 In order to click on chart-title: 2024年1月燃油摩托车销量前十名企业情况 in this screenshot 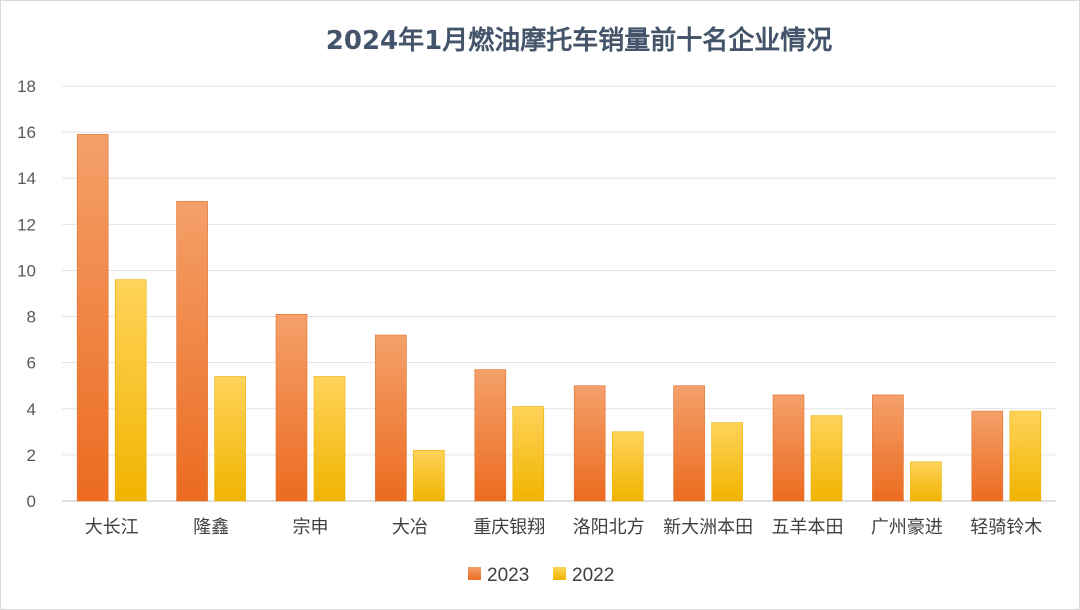, I will do `click(579, 40)`.